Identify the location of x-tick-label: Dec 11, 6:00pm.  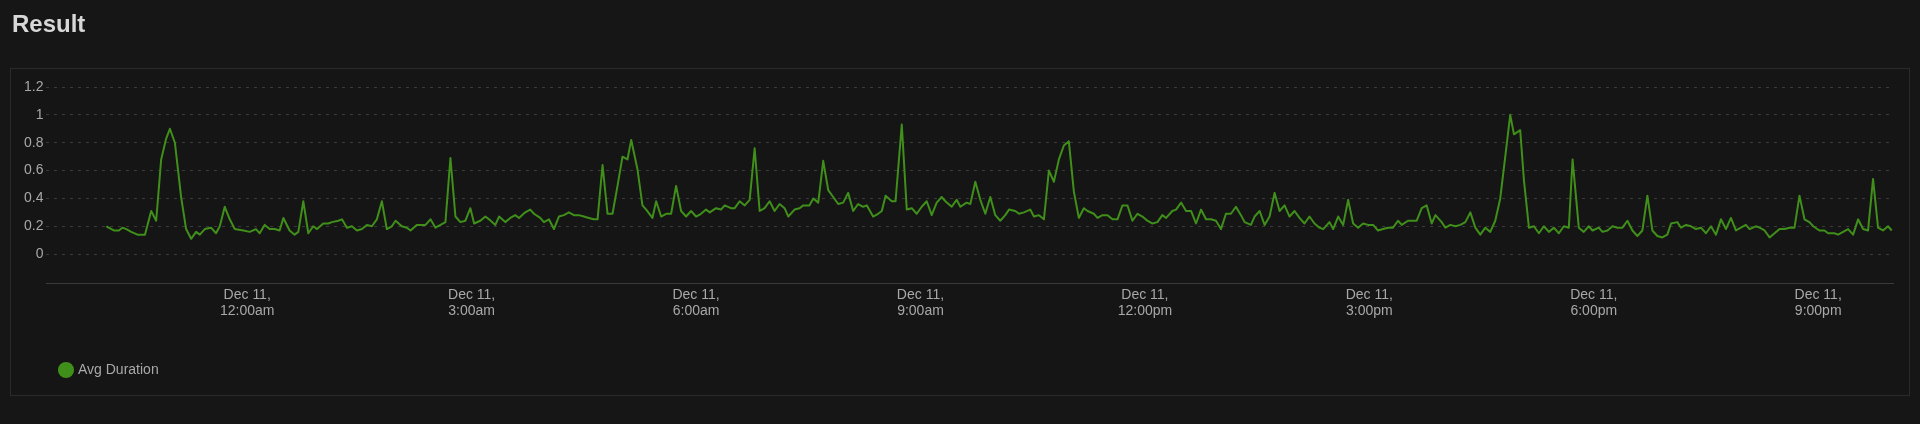
(1594, 302).